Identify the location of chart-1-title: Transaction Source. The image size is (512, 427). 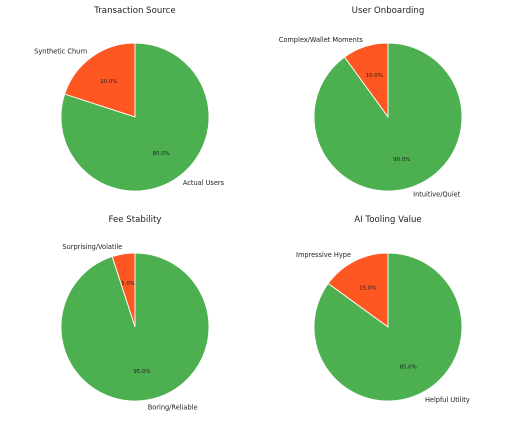
(134, 11).